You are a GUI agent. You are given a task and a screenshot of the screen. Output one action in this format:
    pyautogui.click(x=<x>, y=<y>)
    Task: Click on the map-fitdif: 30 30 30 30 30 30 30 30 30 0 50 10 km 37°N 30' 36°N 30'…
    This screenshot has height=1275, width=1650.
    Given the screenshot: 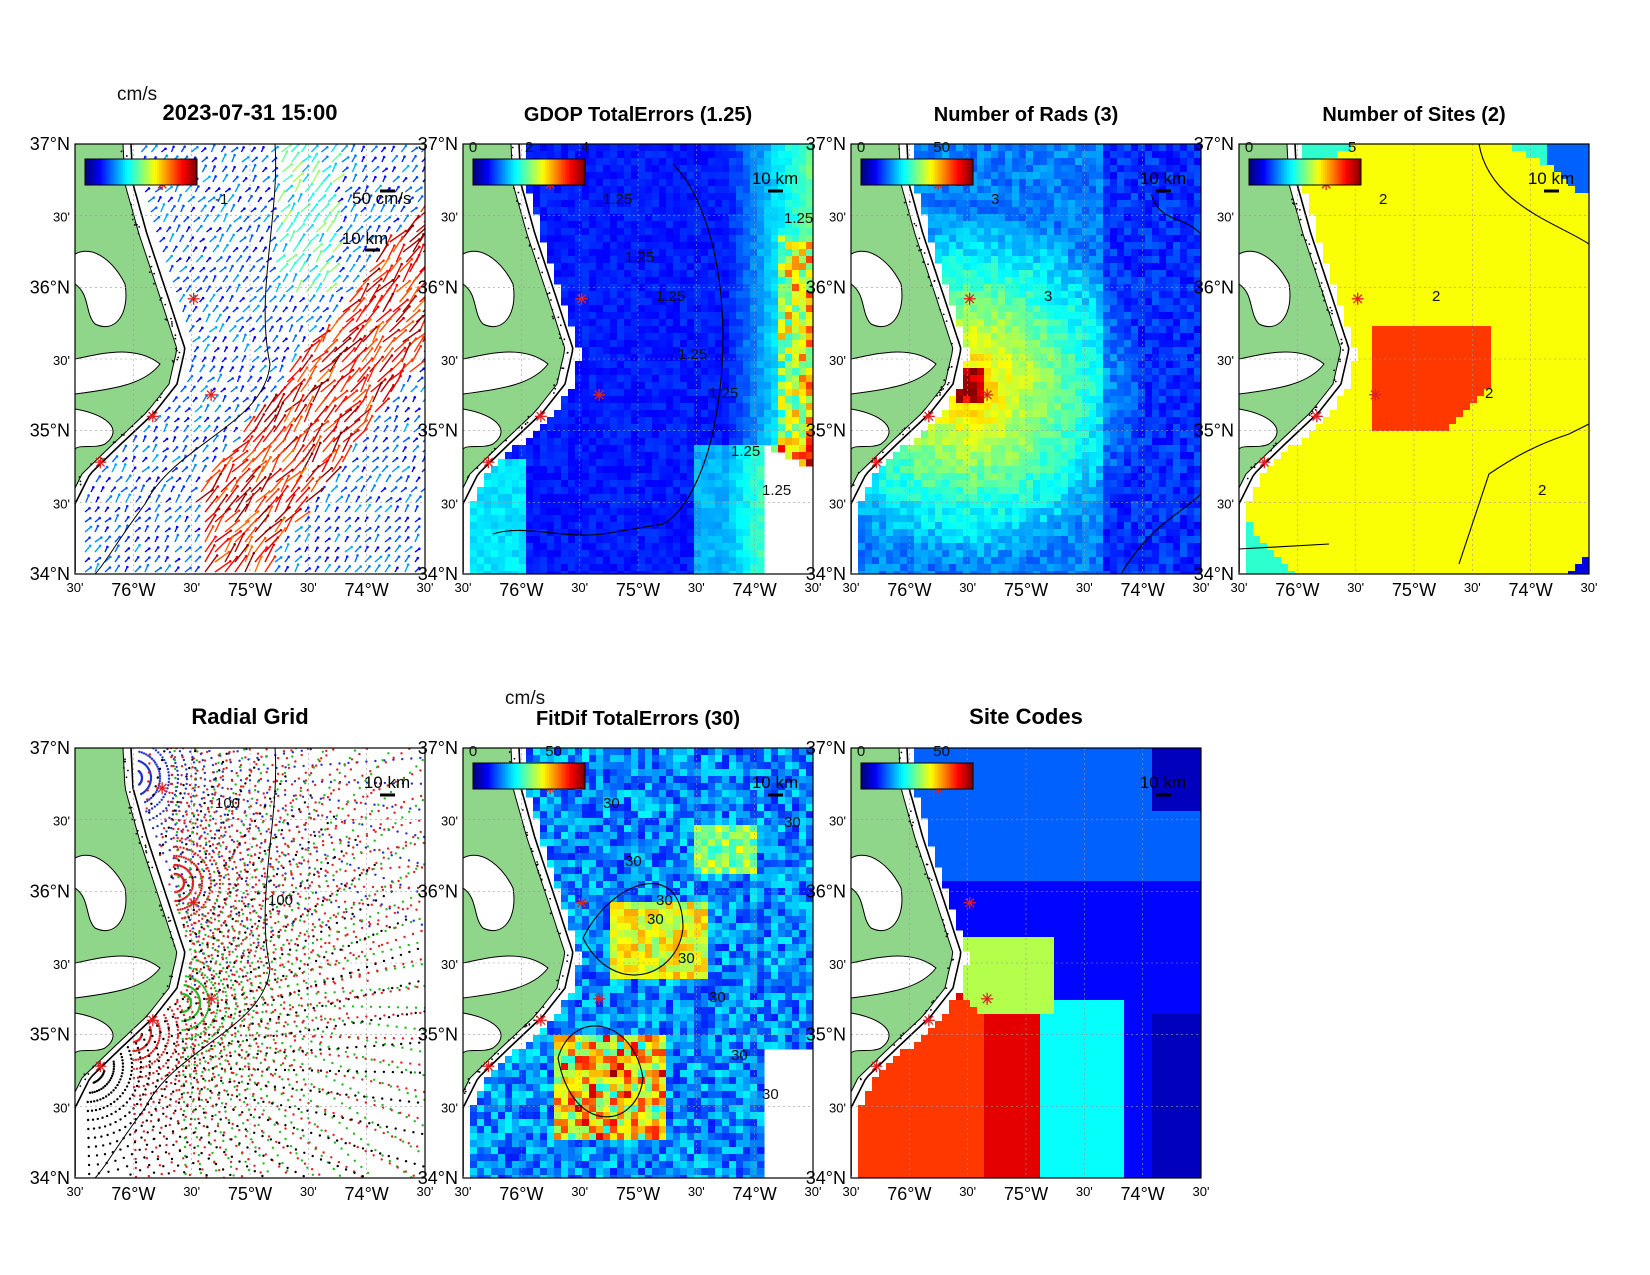 What is the action you would take?
    pyautogui.click(x=620, y=971)
    